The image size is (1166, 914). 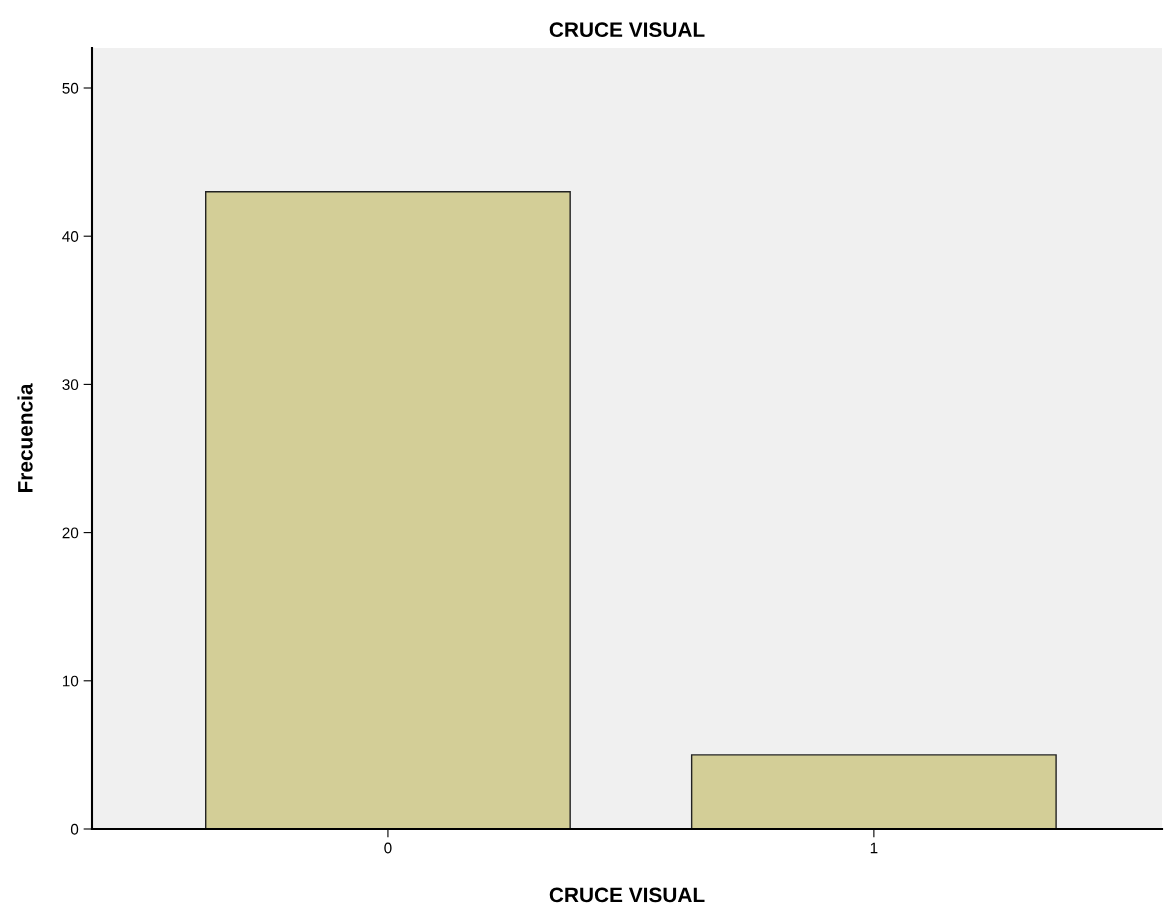 What do you see at coordinates (74, 829) in the screenshot?
I see `y-tick-label: 0` at bounding box center [74, 829].